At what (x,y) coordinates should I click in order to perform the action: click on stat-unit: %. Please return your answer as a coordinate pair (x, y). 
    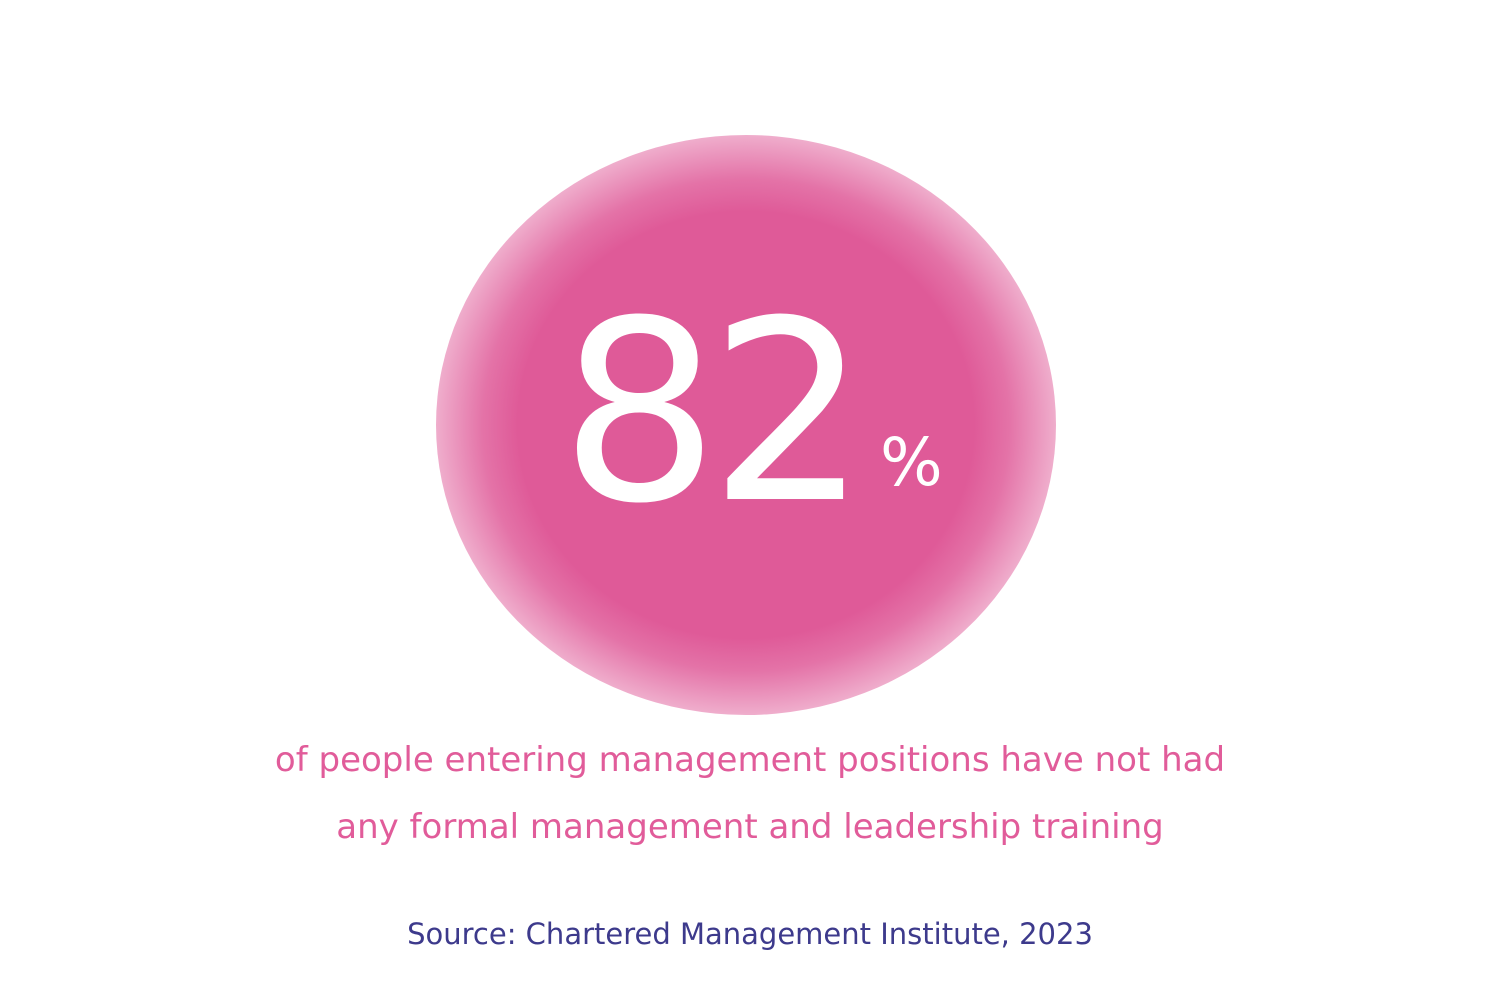
    Looking at the image, I should click on (911, 462).